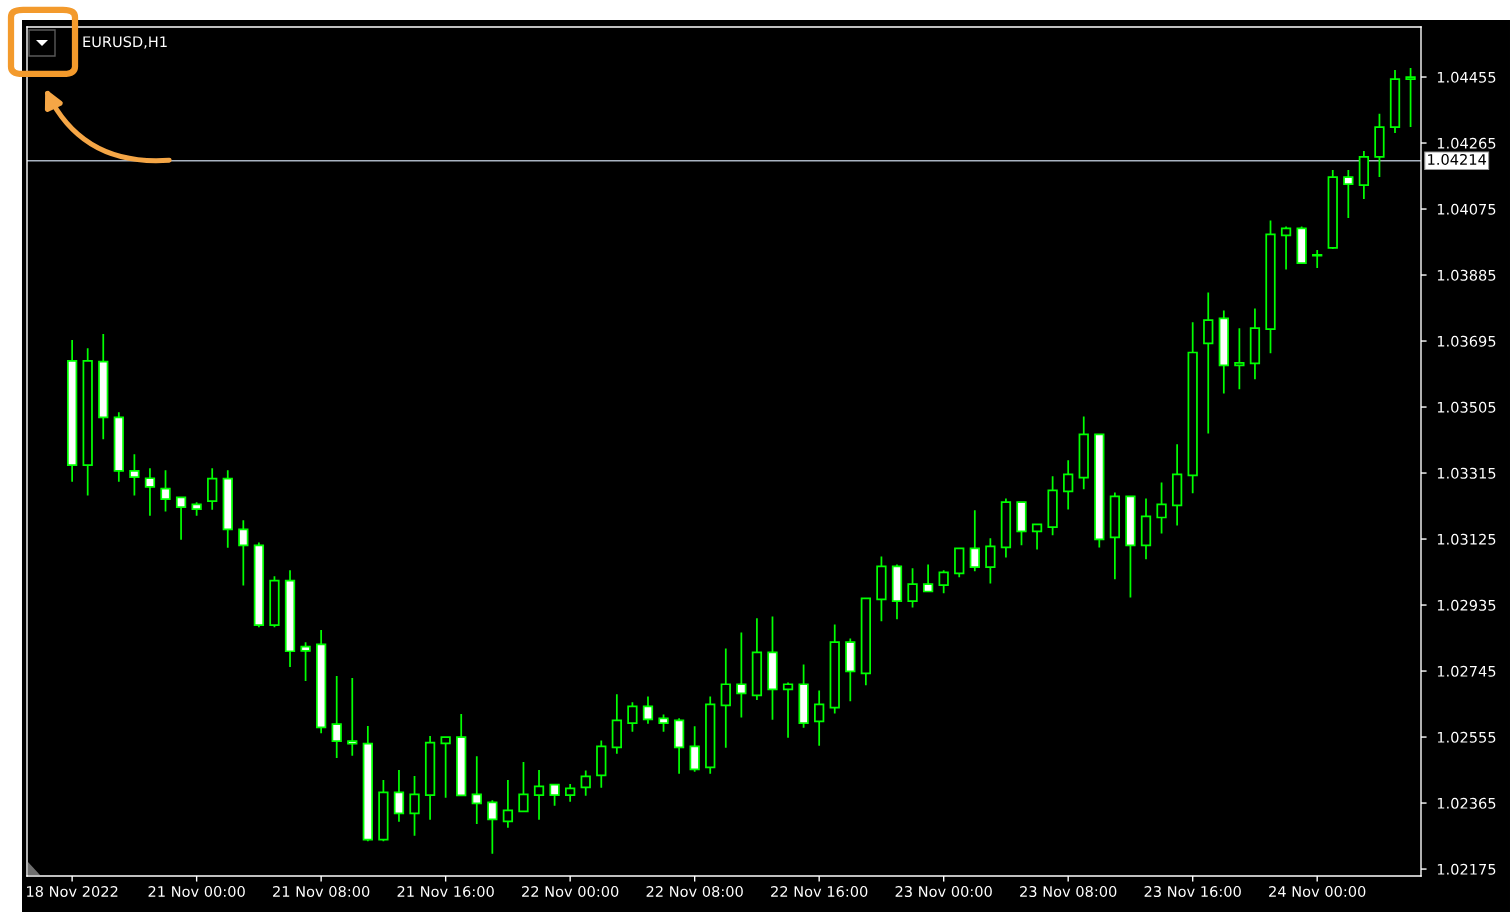  What do you see at coordinates (1457, 159) in the screenshot?
I see `ref-line-label: 1.04214` at bounding box center [1457, 159].